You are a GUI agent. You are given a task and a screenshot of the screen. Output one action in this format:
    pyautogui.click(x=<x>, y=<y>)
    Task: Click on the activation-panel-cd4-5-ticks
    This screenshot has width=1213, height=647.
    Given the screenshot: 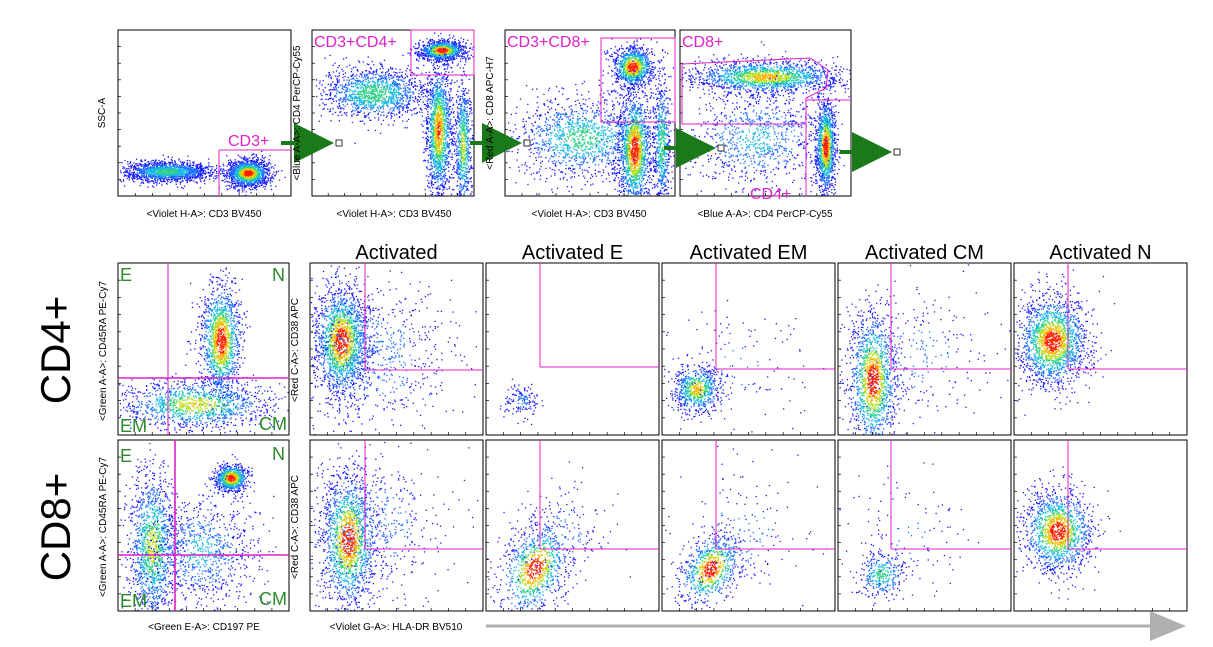 What is the action you would take?
    pyautogui.click(x=1092, y=357)
    